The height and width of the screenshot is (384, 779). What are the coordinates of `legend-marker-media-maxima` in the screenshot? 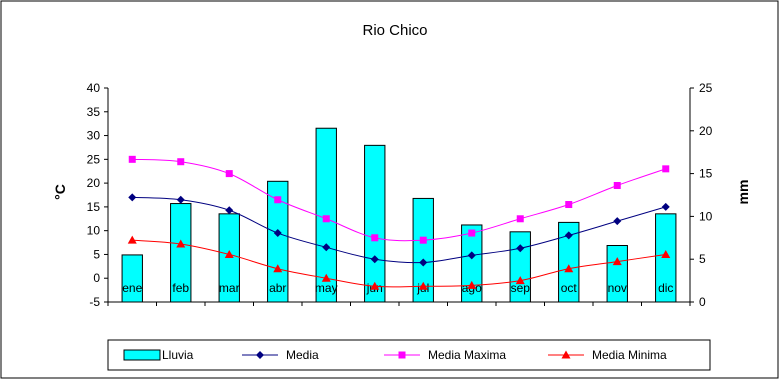 It's located at (402, 355).